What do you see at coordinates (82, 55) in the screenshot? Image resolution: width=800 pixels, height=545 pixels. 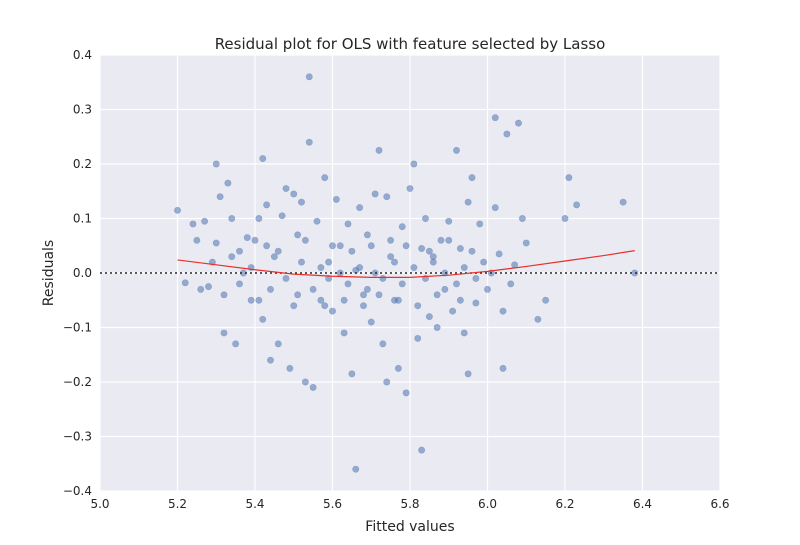 I see `y-tick-label: 0.4` at bounding box center [82, 55].